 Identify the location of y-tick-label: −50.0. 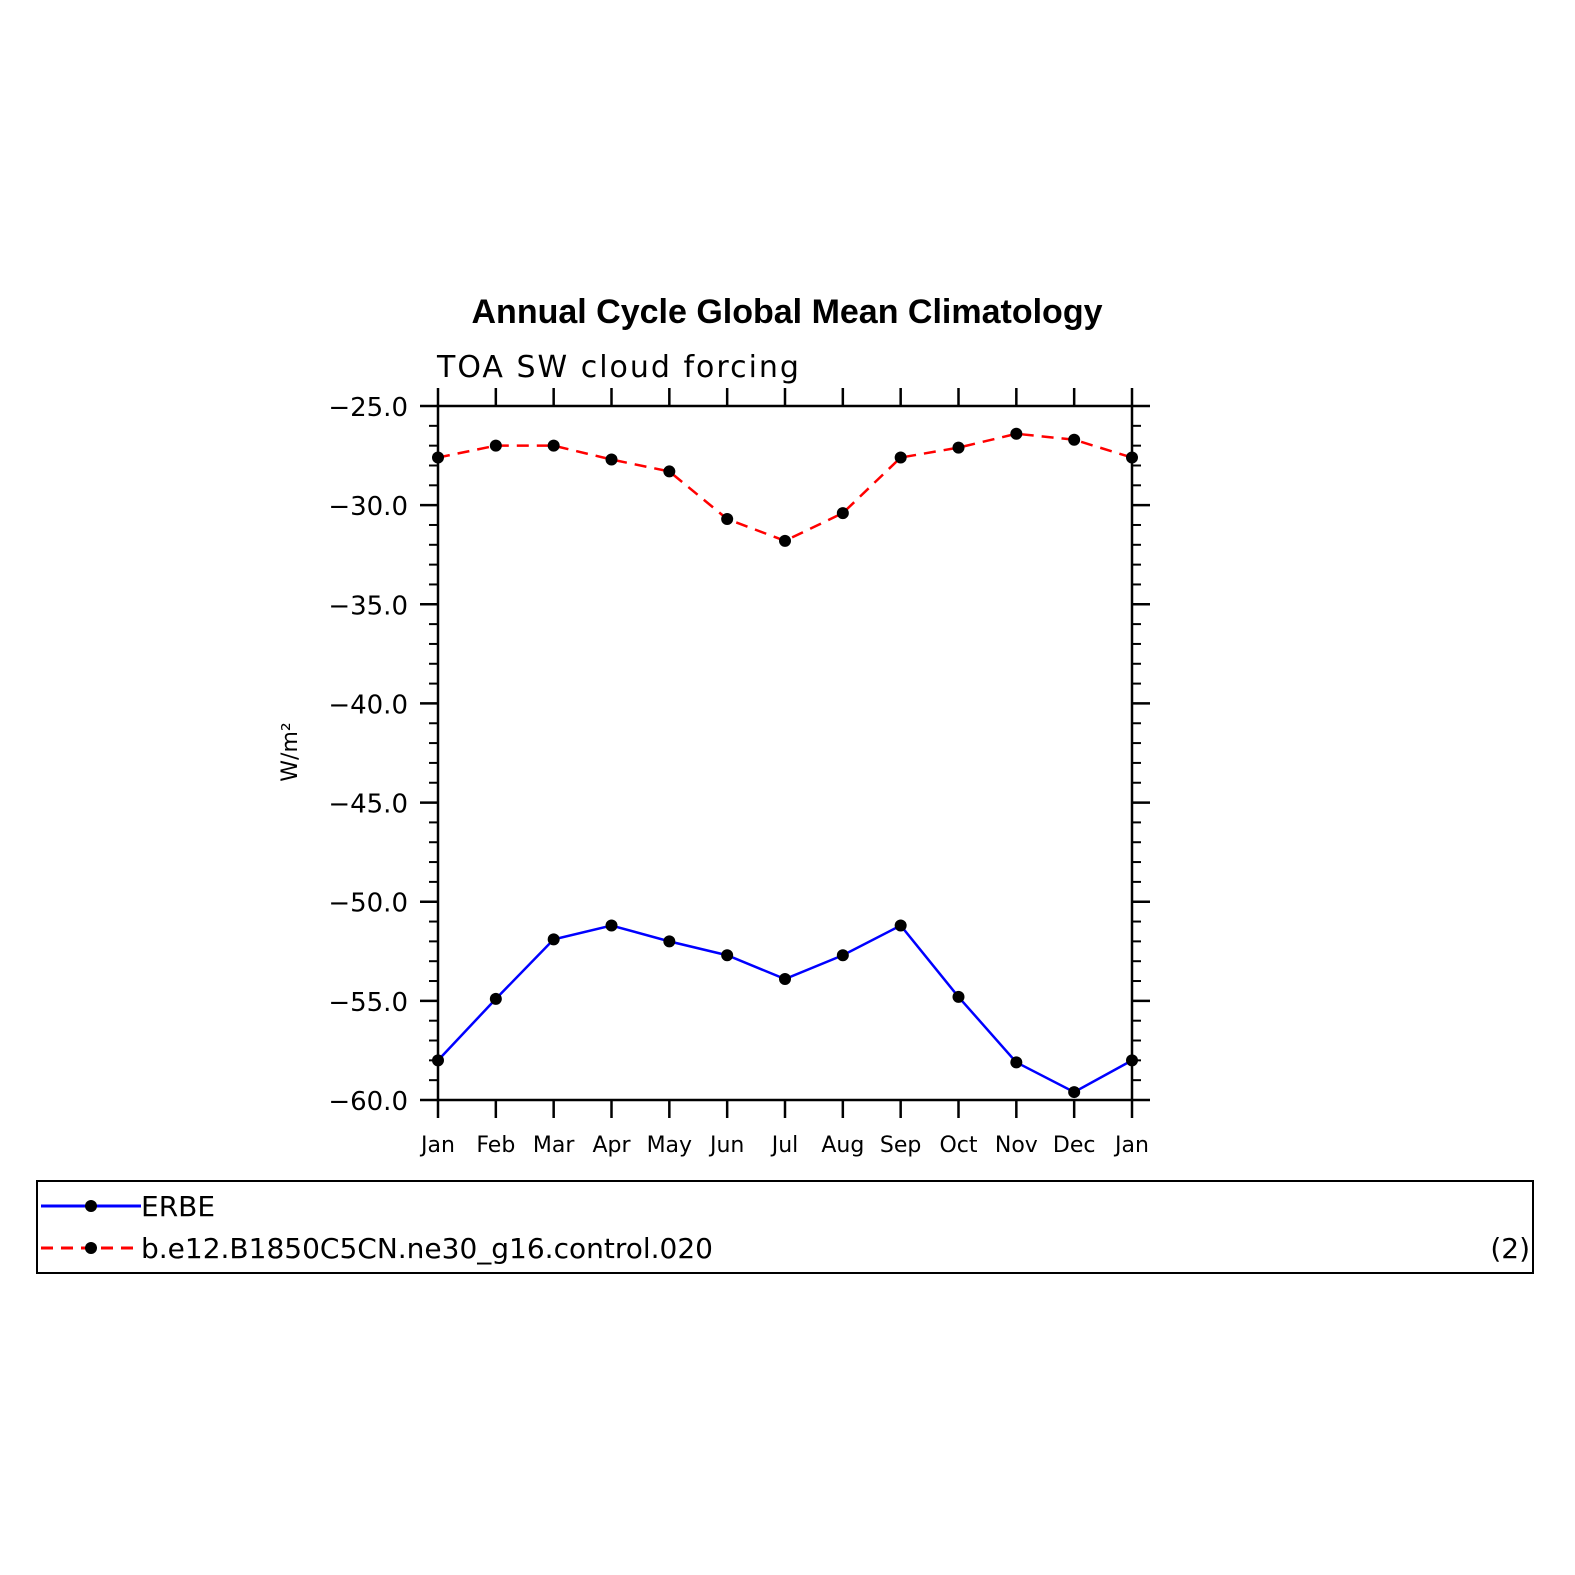
(368, 904).